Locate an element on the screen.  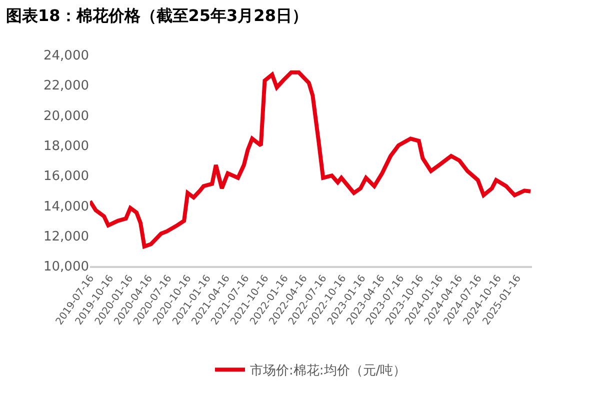
chart-title: 图表18：棉花价格（截至25年3月28日） is located at coordinates (157, 16).